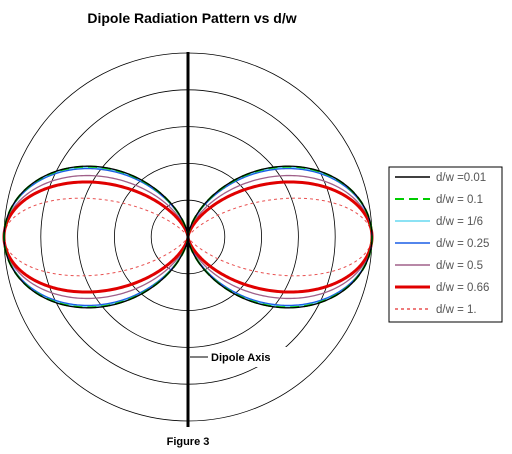  What do you see at coordinates (188, 442) in the screenshot?
I see `figure-caption: Figure 3` at bounding box center [188, 442].